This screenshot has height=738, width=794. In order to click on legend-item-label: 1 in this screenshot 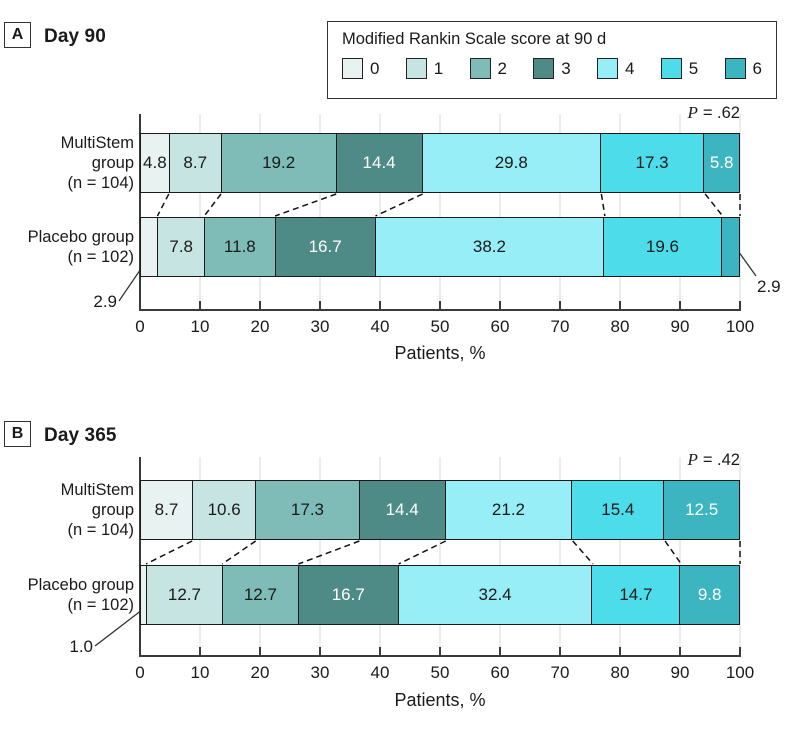, I will do `click(438, 68)`.